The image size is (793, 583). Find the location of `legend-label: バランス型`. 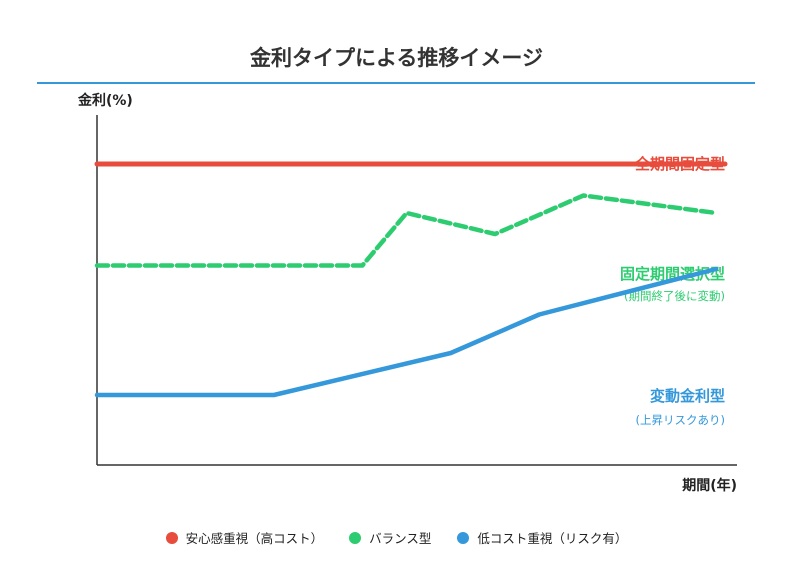

legend-label: バランス型 is located at coordinates (400, 538).